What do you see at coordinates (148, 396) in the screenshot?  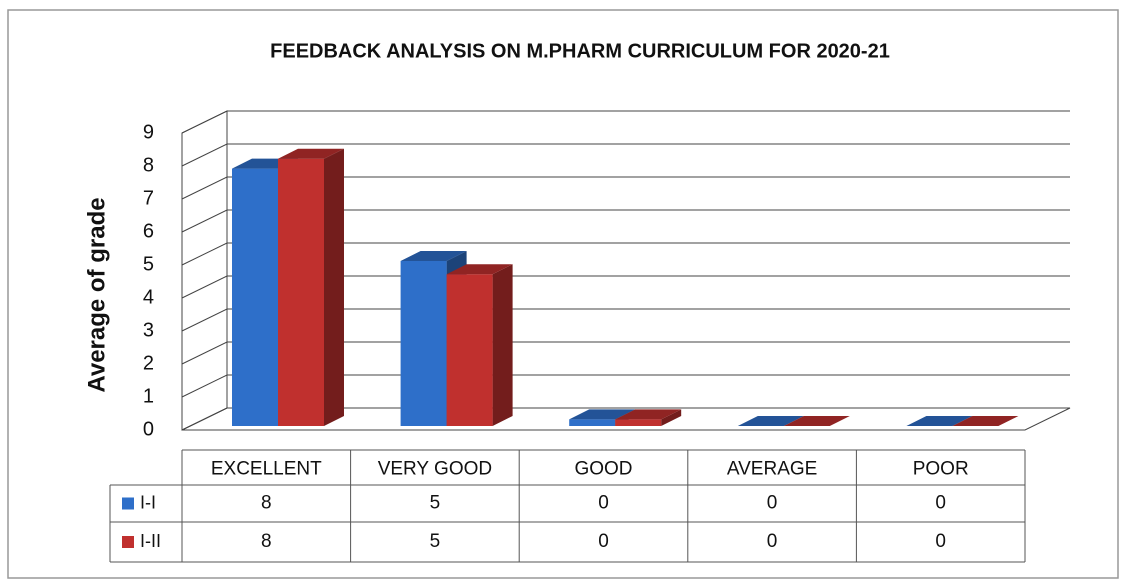 I see `y-tick-label: 1` at bounding box center [148, 396].